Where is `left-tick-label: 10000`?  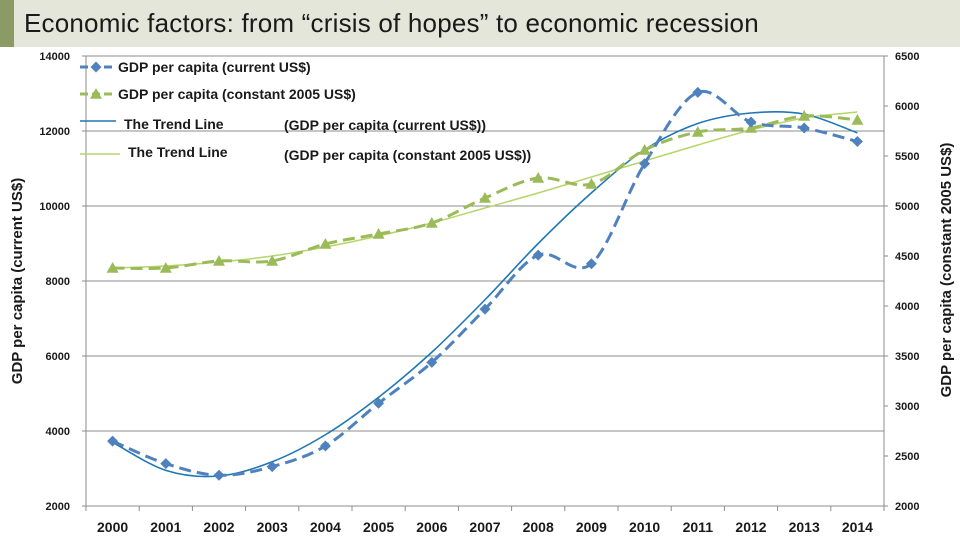 left-tick-label: 10000 is located at coordinates (54, 207).